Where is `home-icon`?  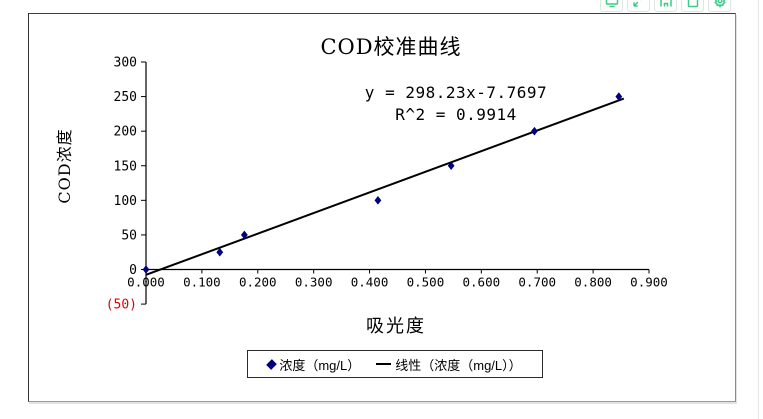 home-icon is located at coordinates (666, 5).